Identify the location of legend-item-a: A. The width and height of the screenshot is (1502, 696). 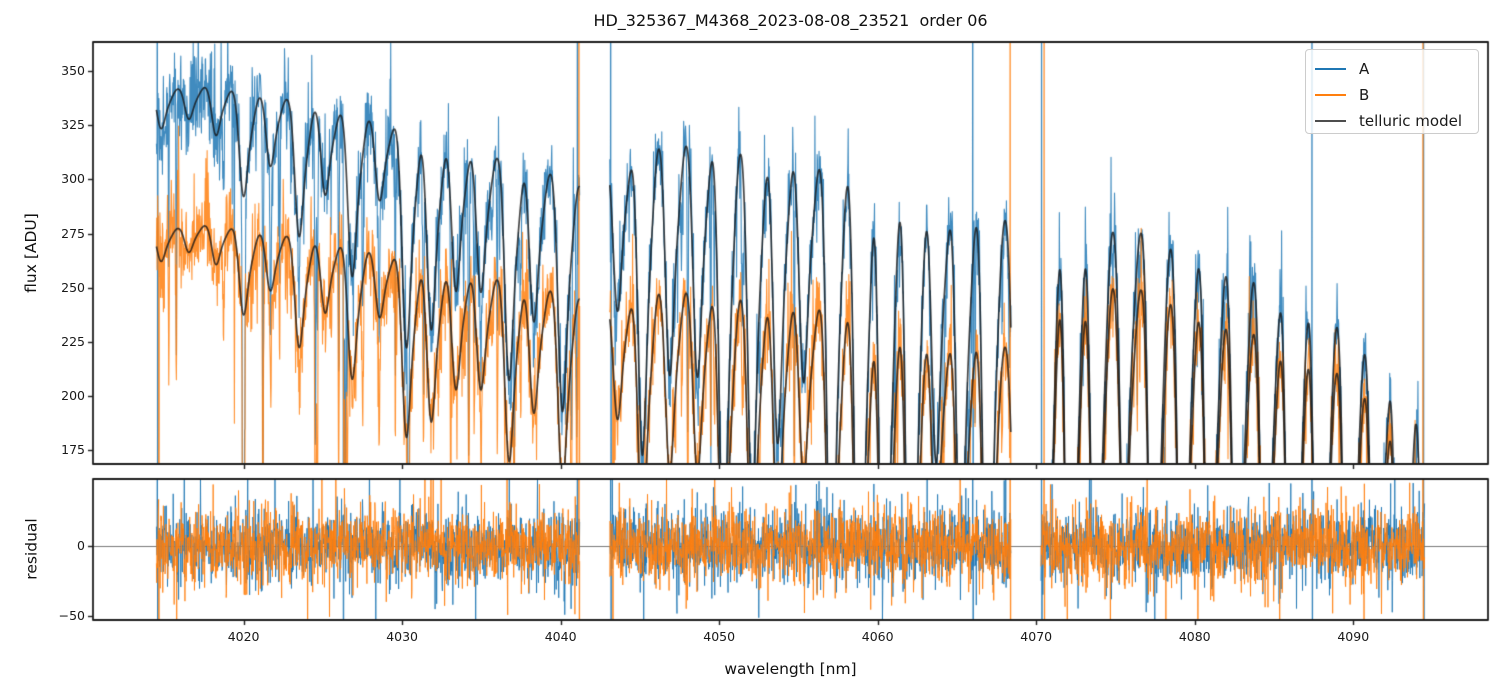
(1392, 69).